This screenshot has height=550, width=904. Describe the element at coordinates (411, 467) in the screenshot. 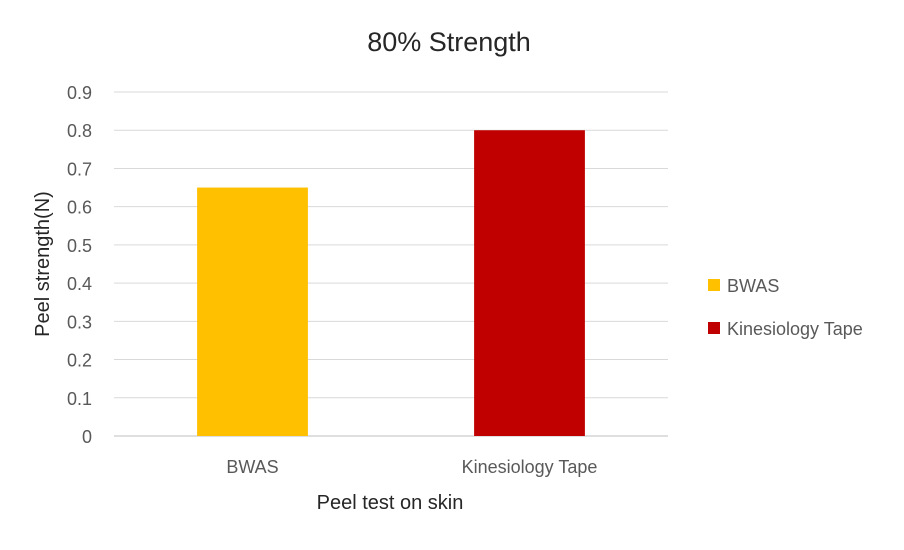

I see `x-axis-ticks: BWAS Kinesiology Tape` at that location.